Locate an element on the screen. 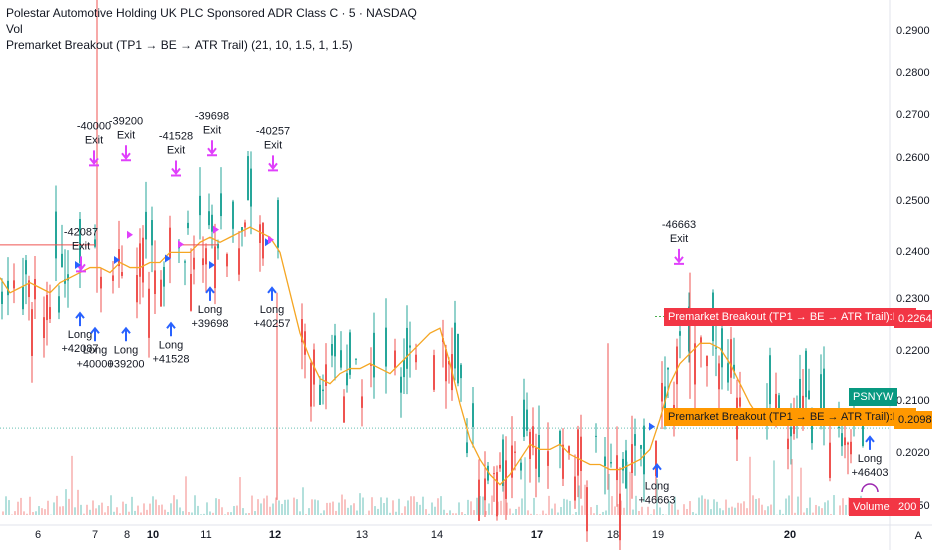 The image size is (932, 550). long-pnl: +39698 is located at coordinates (209, 324).